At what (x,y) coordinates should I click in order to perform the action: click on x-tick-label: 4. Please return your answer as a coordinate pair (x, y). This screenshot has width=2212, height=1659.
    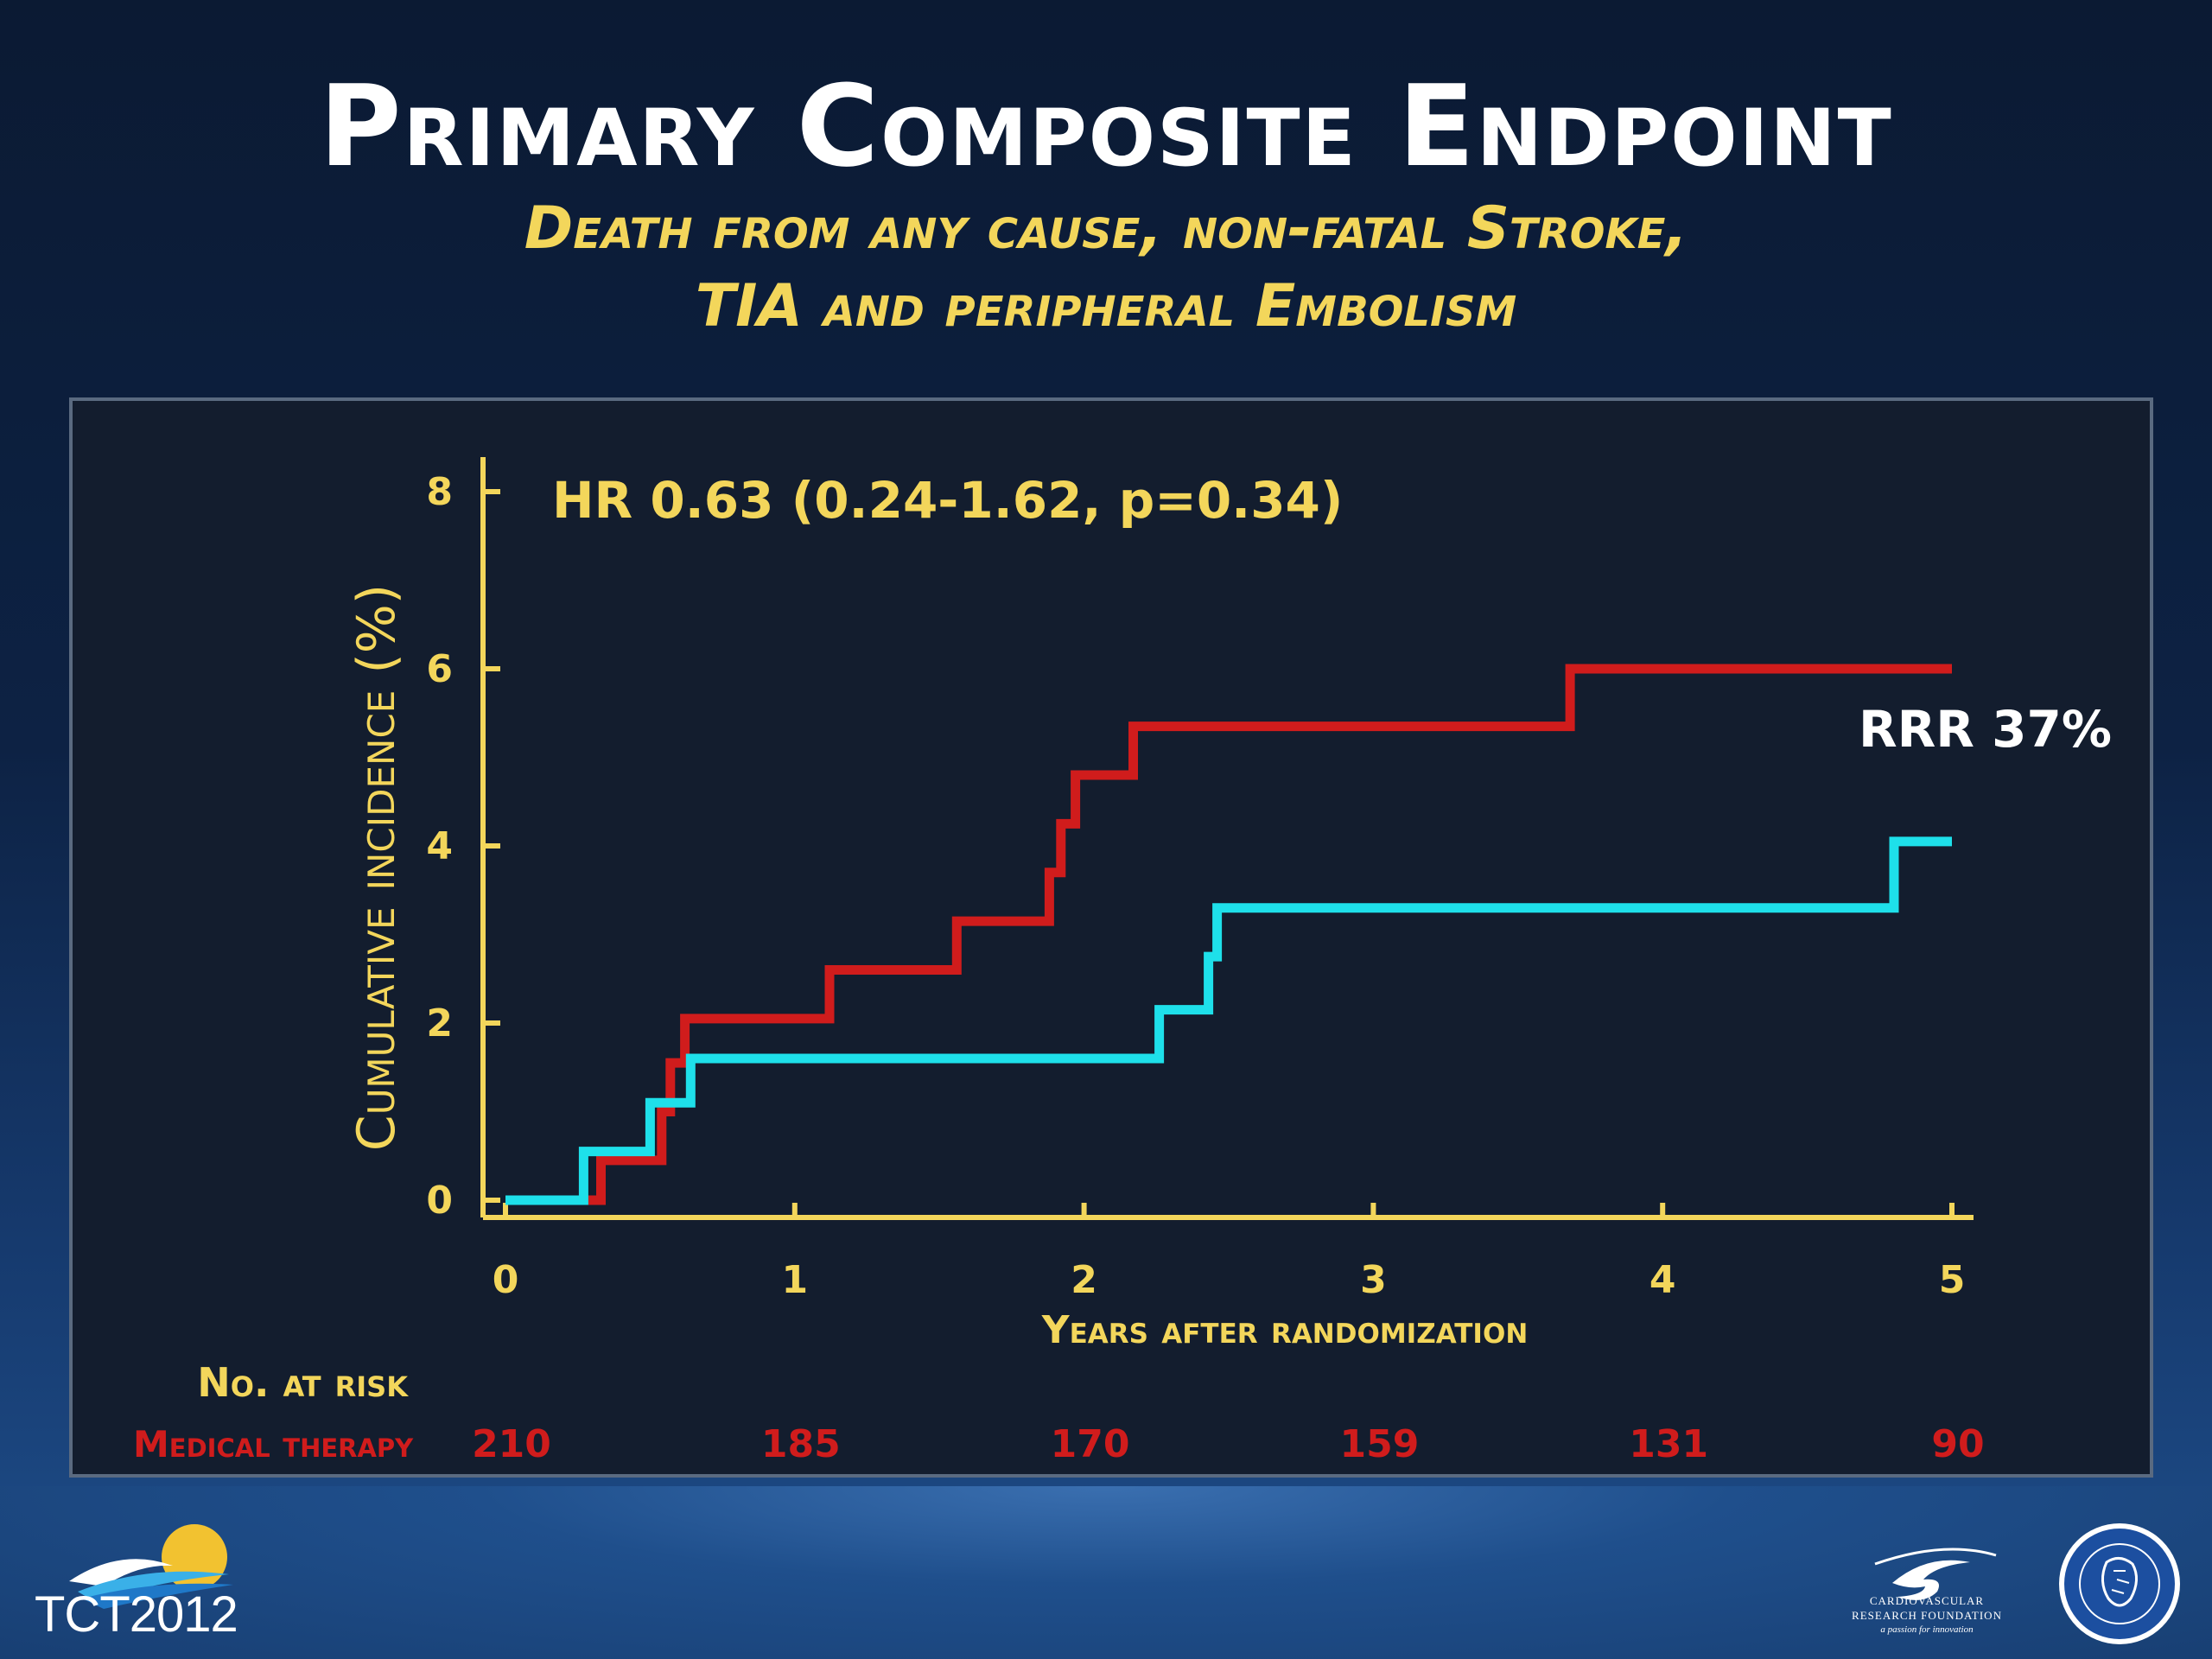
    Looking at the image, I should click on (1662, 1280).